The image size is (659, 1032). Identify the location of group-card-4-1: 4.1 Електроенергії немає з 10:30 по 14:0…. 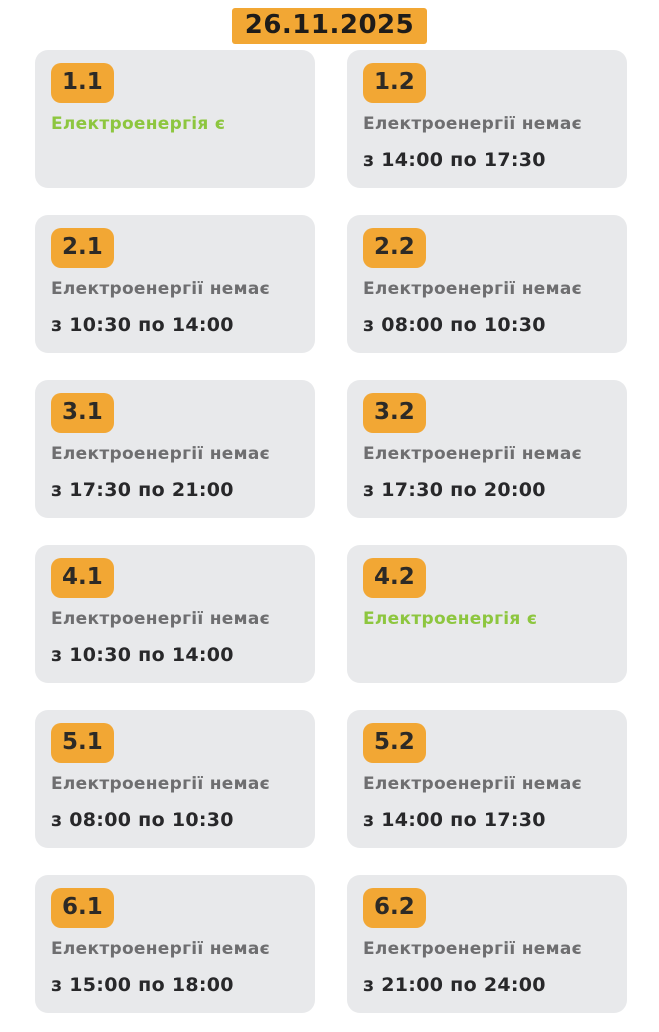
(175, 614).